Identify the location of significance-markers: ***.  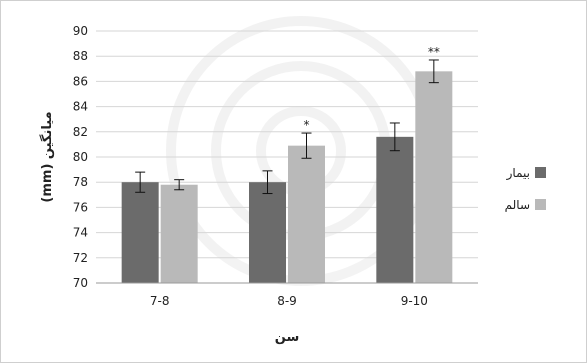
(372, 88).